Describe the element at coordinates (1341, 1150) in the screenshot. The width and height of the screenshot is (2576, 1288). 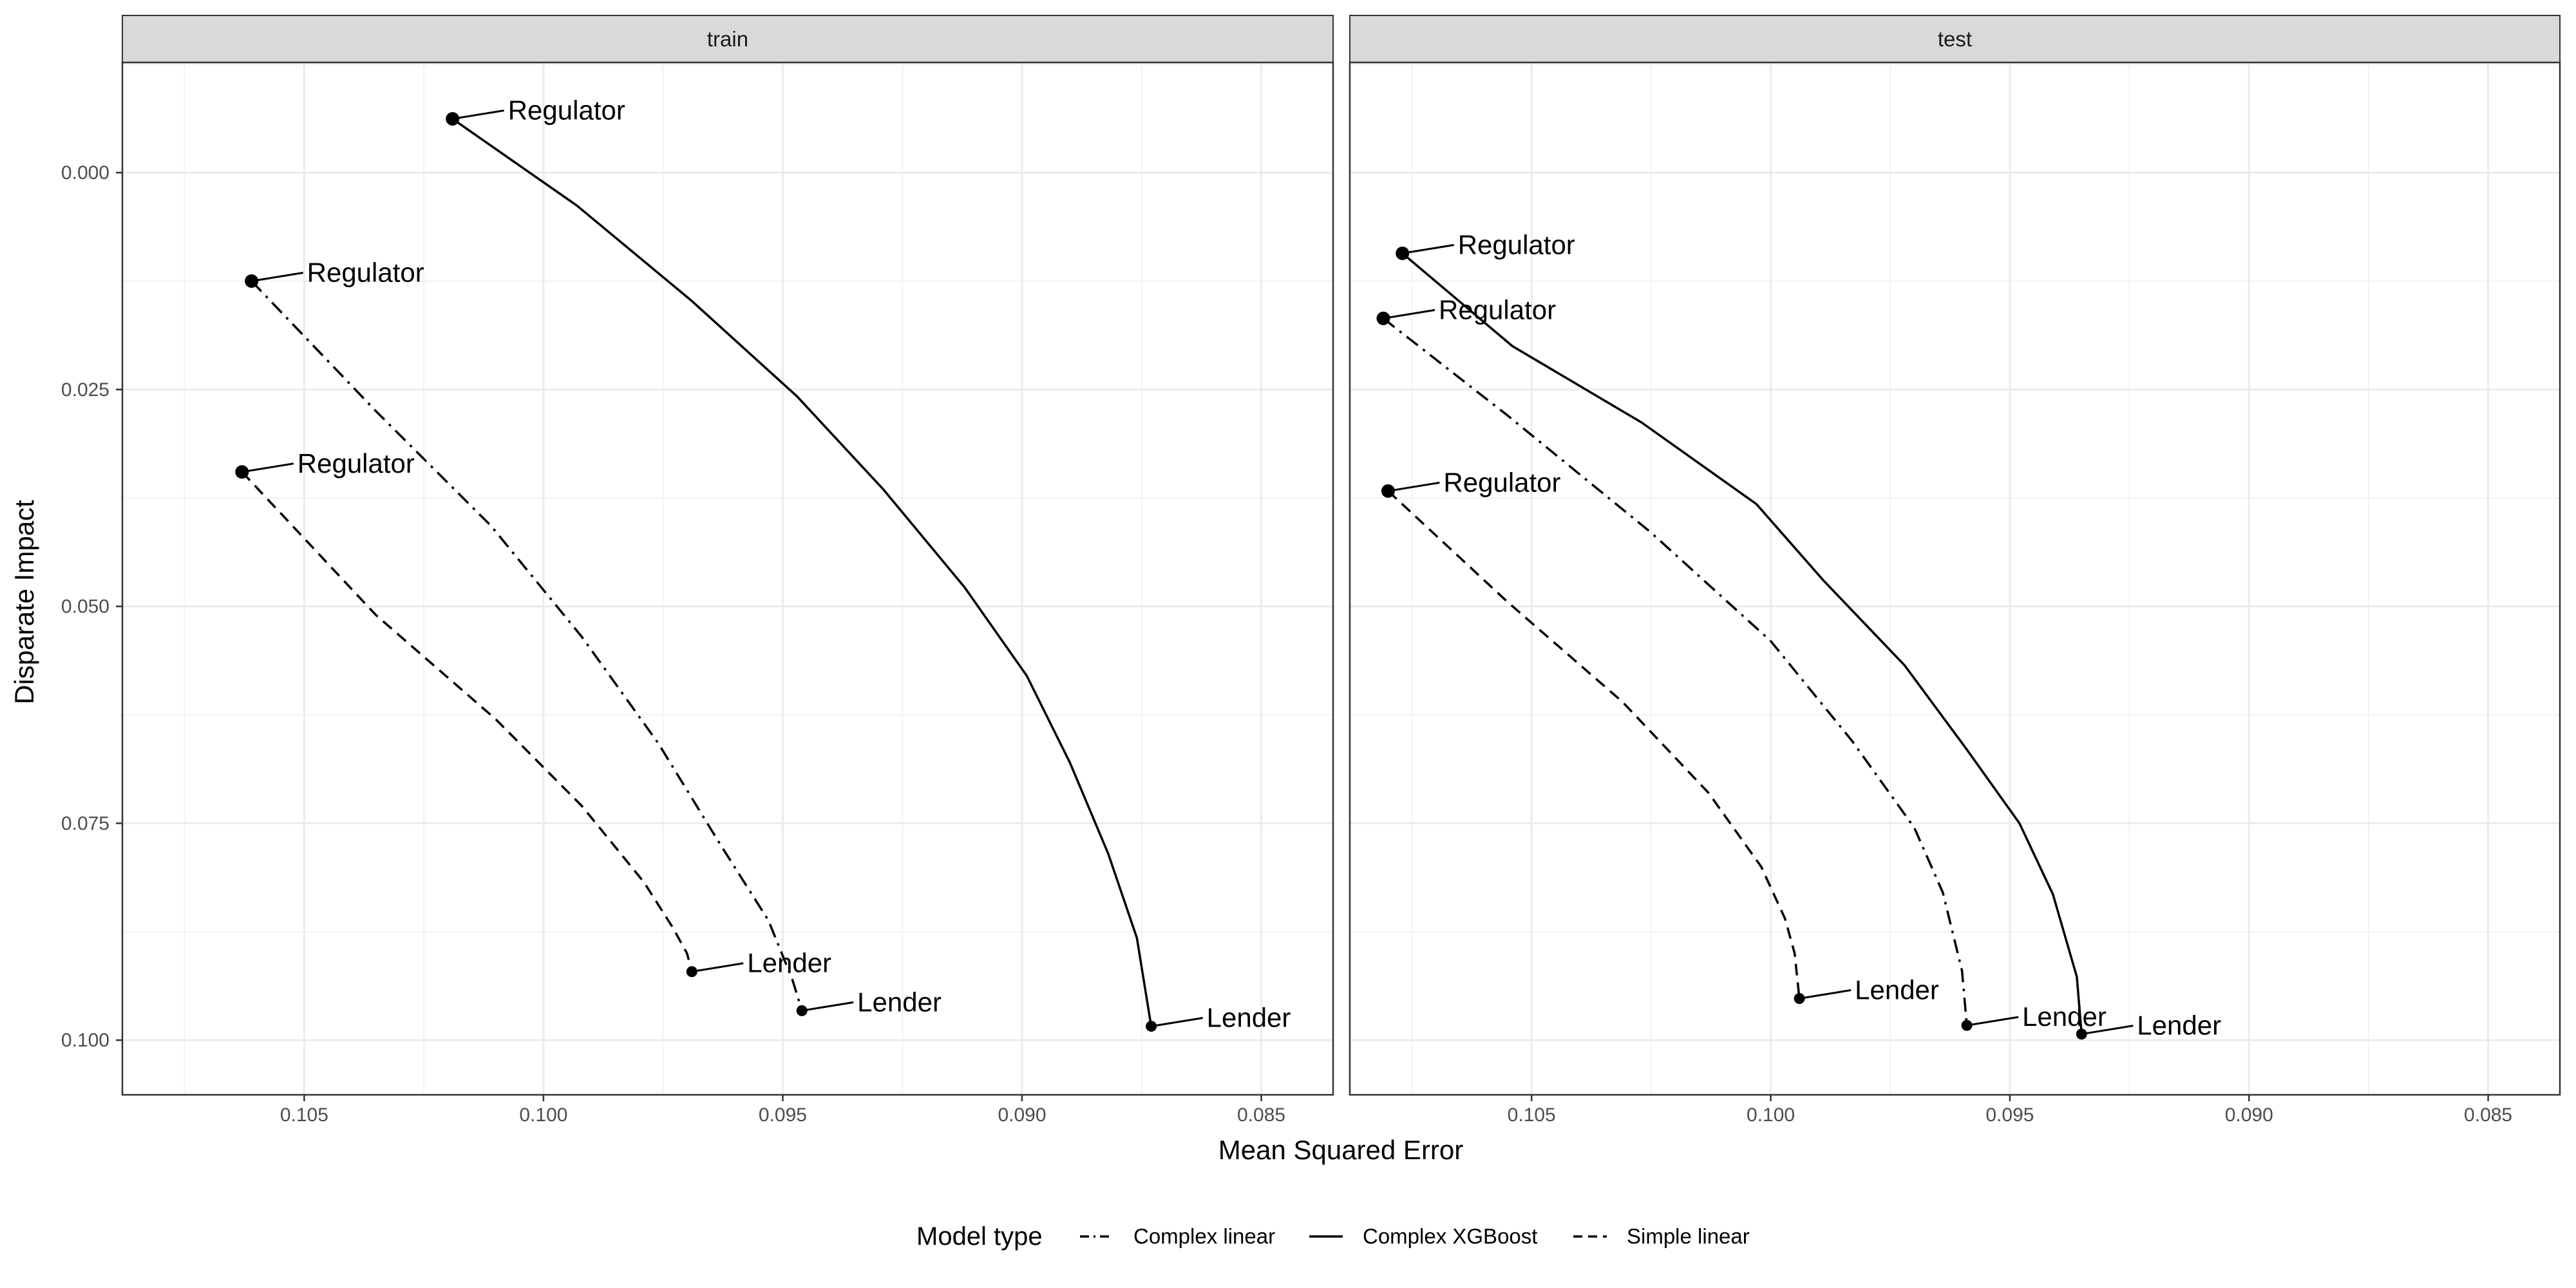
I see `x-axis-title: Mean Squared Error` at that location.